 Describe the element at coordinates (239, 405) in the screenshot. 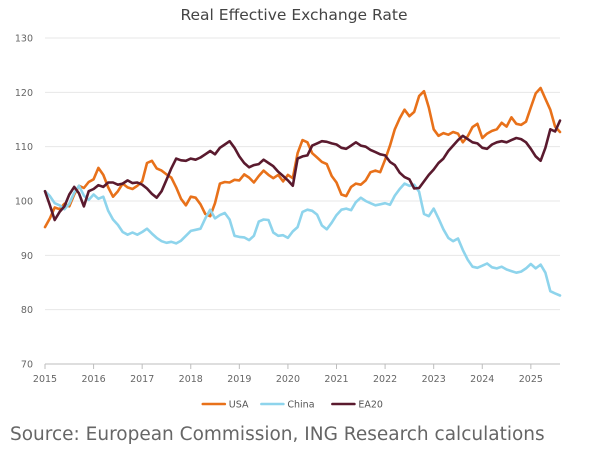

I see `legend-label-usa: USA` at that location.